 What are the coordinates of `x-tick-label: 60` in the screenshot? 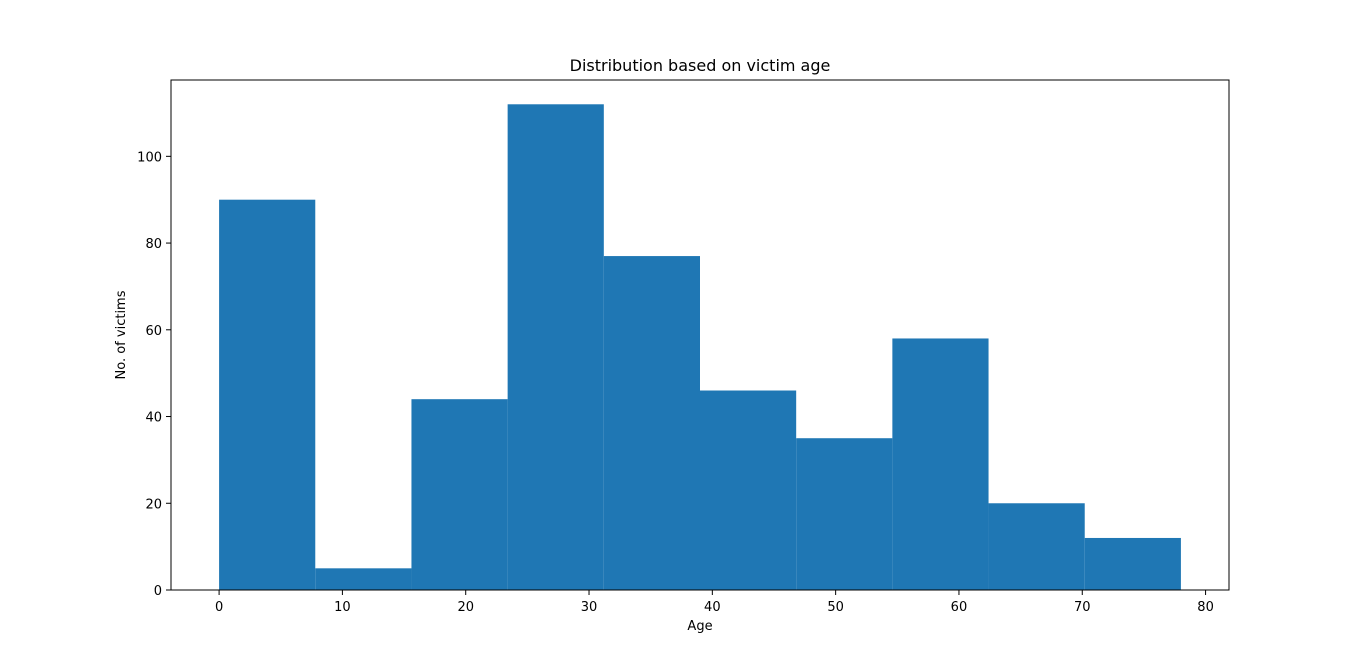 It's located at (959, 607).